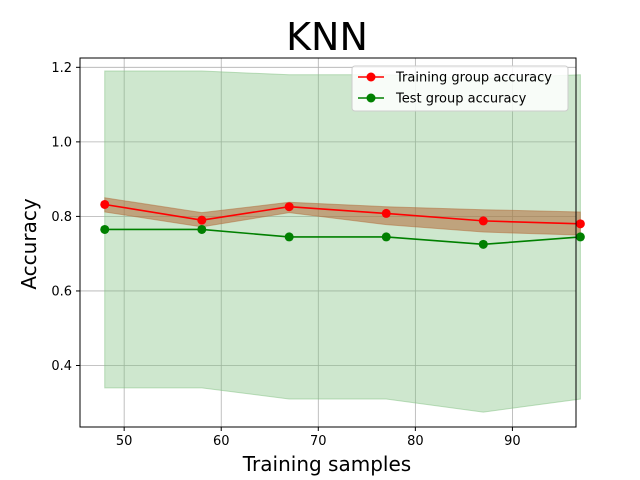 The height and width of the screenshot is (480, 640). Describe the element at coordinates (318, 441) in the screenshot. I see `x-tick-label: 70` at that location.